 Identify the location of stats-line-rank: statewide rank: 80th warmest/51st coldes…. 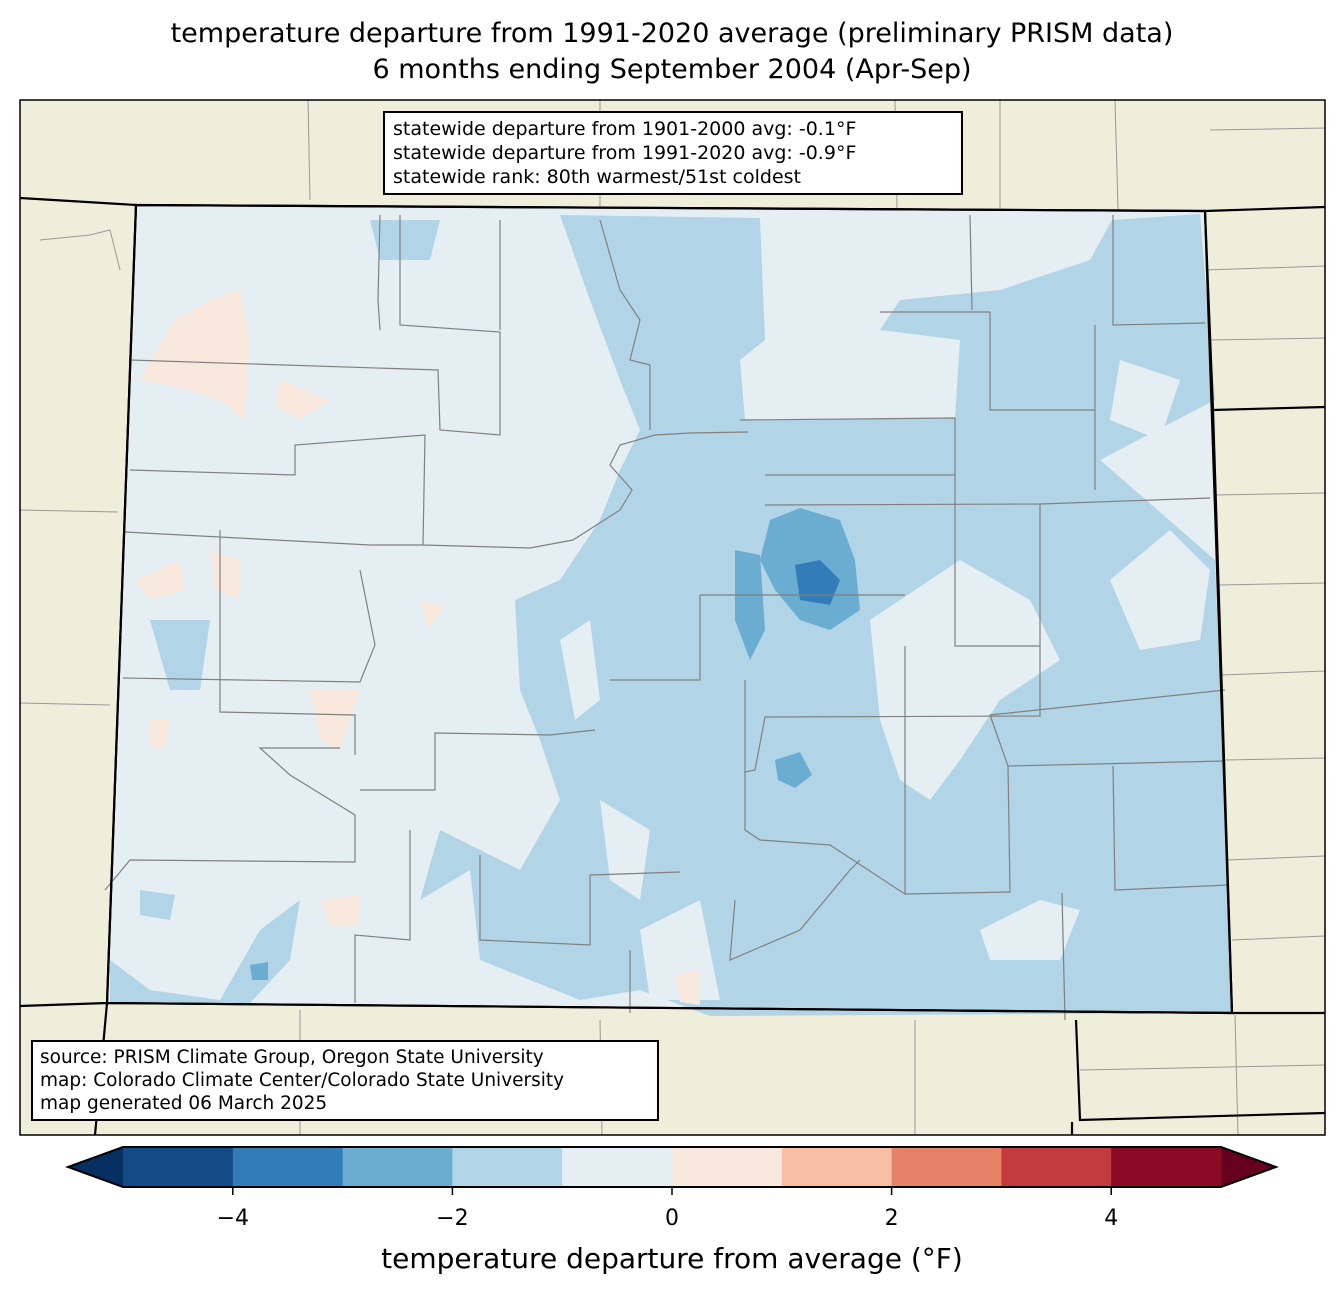
(597, 177).